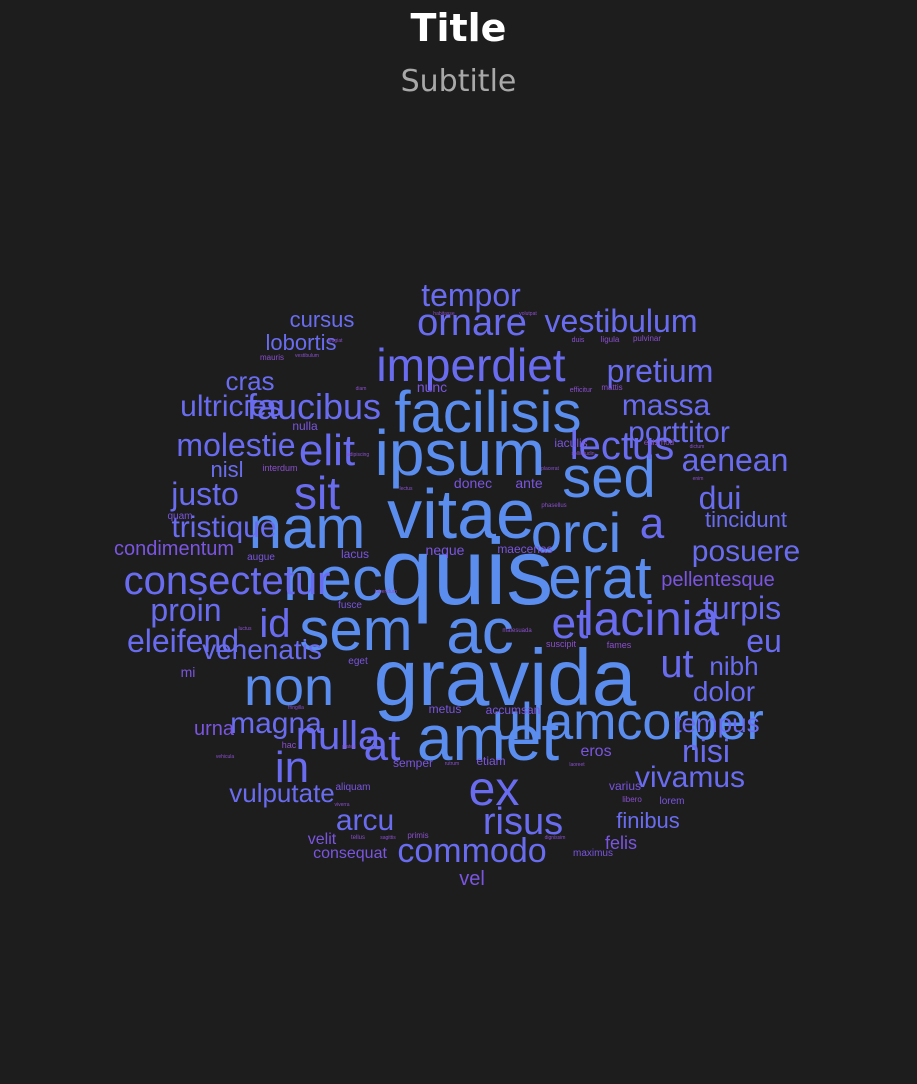 The image size is (917, 1084). What do you see at coordinates (651, 619) in the screenshot?
I see `word-14: lacinia` at bounding box center [651, 619].